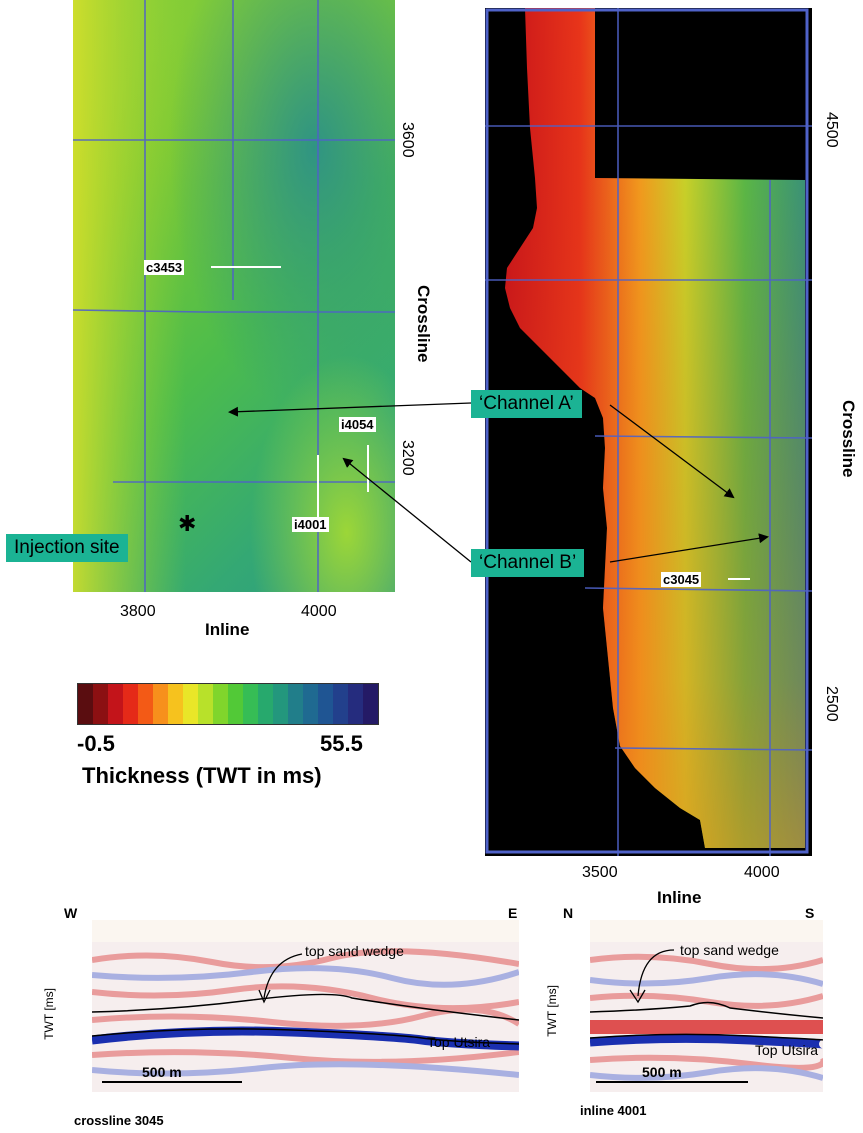  I want to click on label-c3045: c3045, so click(681, 579).